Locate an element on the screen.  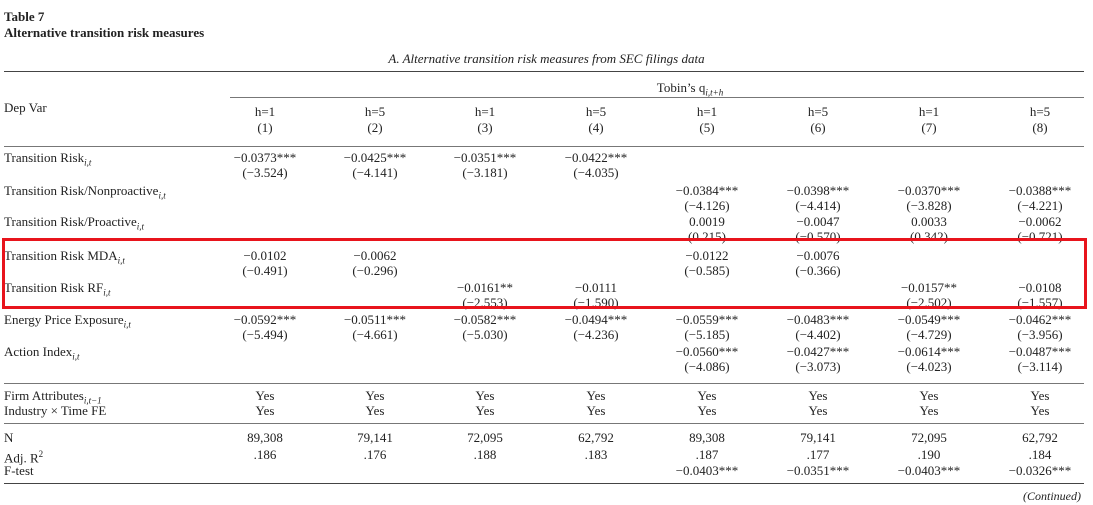
tstat-cell: (−5.185) is located at coordinates (707, 334).